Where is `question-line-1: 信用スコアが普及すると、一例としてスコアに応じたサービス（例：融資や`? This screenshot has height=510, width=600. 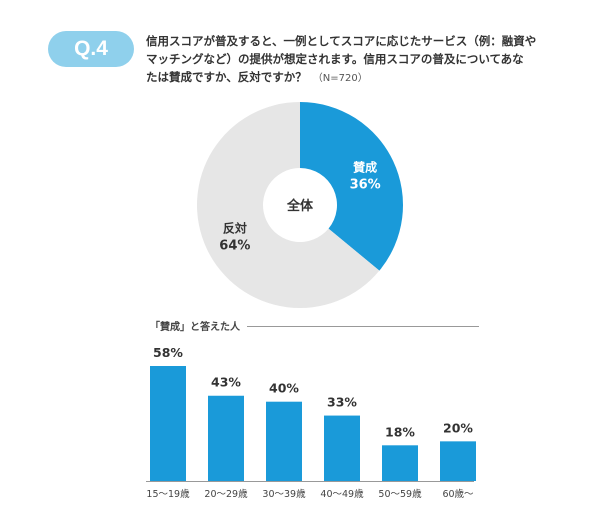 question-line-1: 信用スコアが普及すると、一例としてスコアに応じたサービス（例：融資や is located at coordinates (341, 41).